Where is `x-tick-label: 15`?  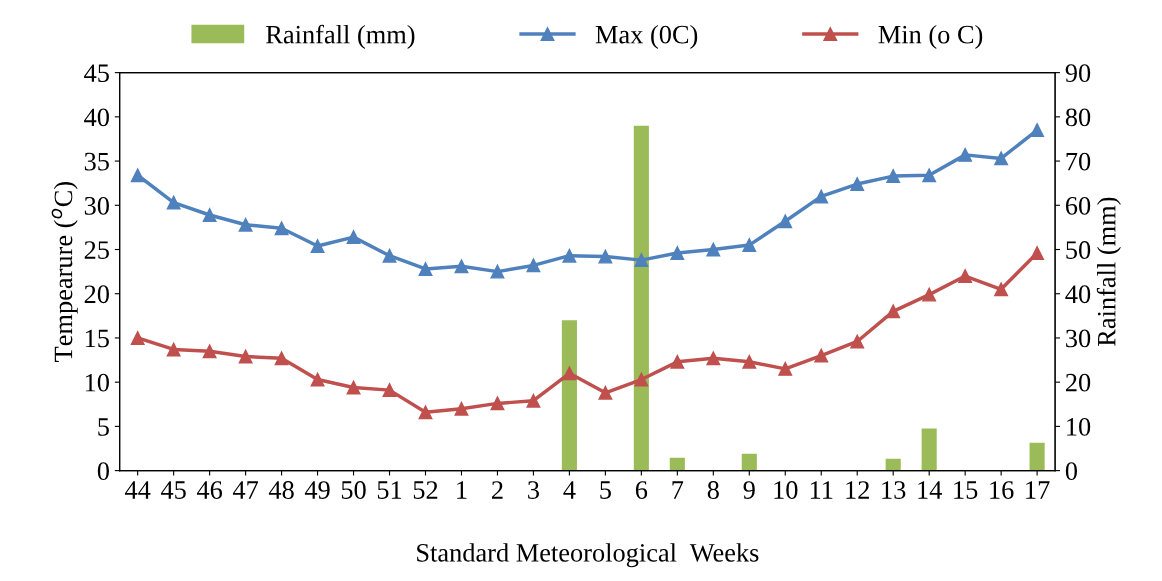
x-tick-label: 15 is located at coordinates (966, 490).